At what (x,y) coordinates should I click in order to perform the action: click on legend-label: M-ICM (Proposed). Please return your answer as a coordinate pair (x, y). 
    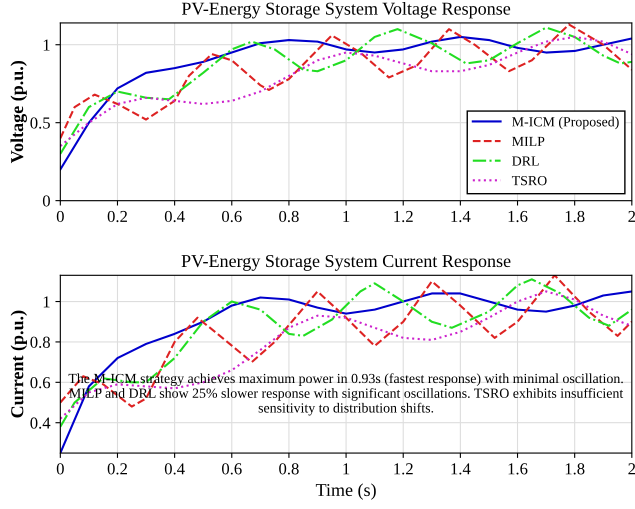
    Looking at the image, I should click on (565, 123).